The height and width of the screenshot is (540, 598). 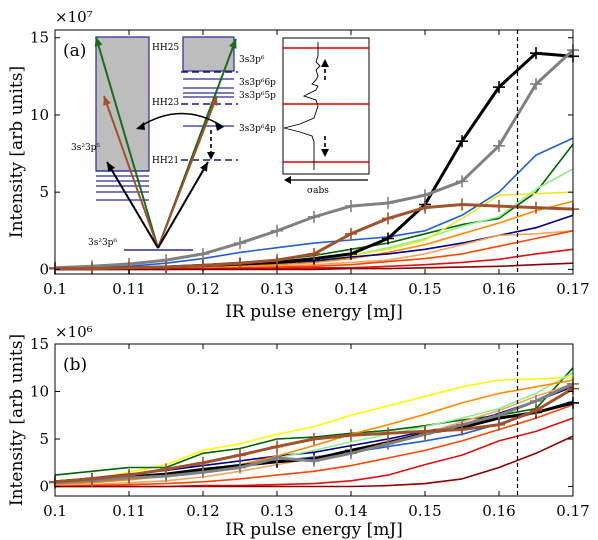 I want to click on panel-b-multiplier: ×10⁶, so click(x=74, y=332).